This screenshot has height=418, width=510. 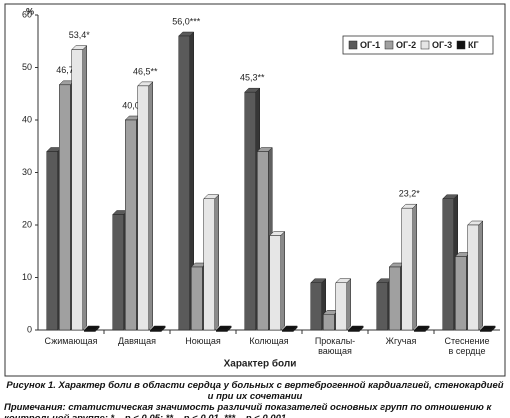 What do you see at coordinates (133, 105) in the screenshot?
I see `value-label: 40,0*` at bounding box center [133, 105].